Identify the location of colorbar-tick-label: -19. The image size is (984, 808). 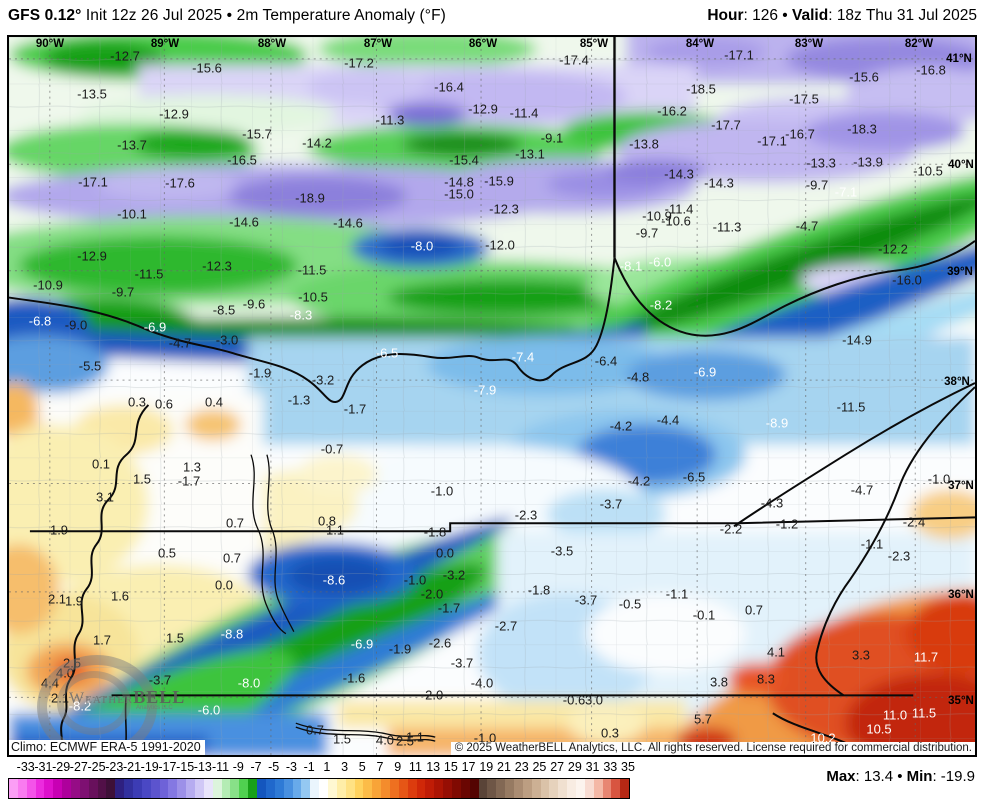
(149, 767).